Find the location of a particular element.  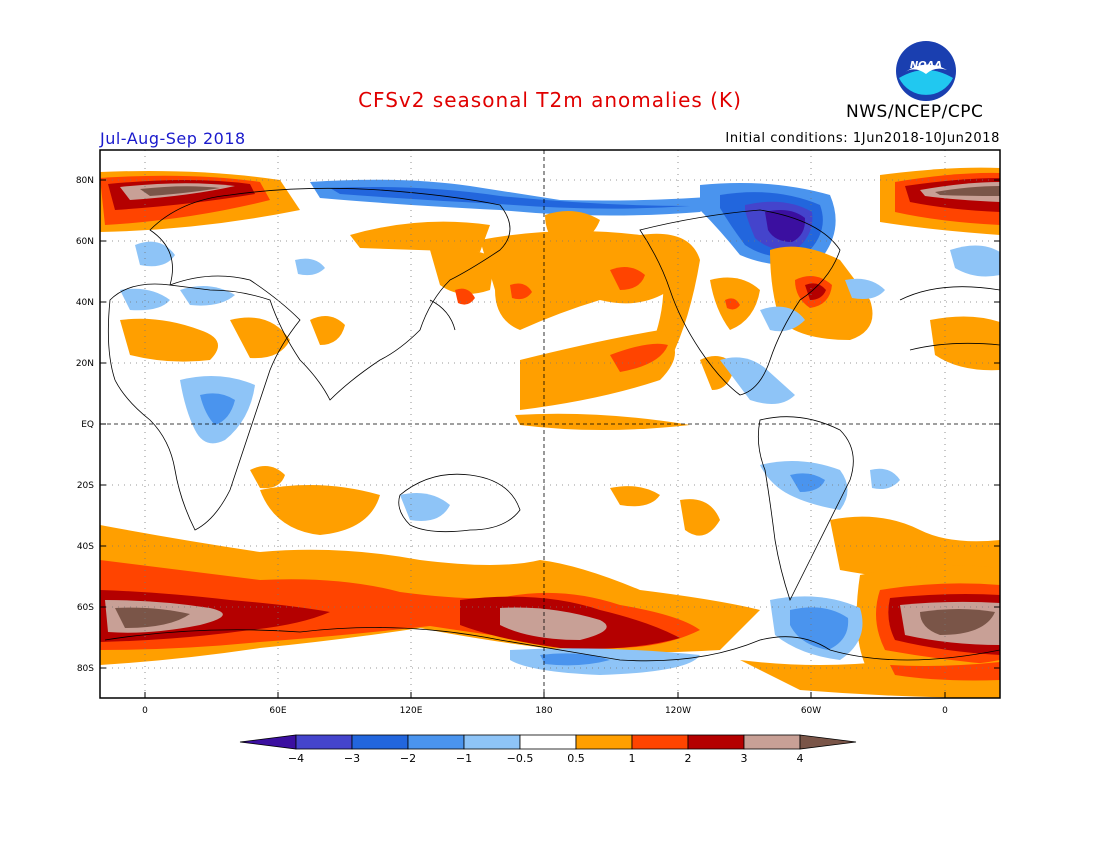

lon-labels: 0 60E 120E 180 120W 60W 0 is located at coordinates (545, 711).